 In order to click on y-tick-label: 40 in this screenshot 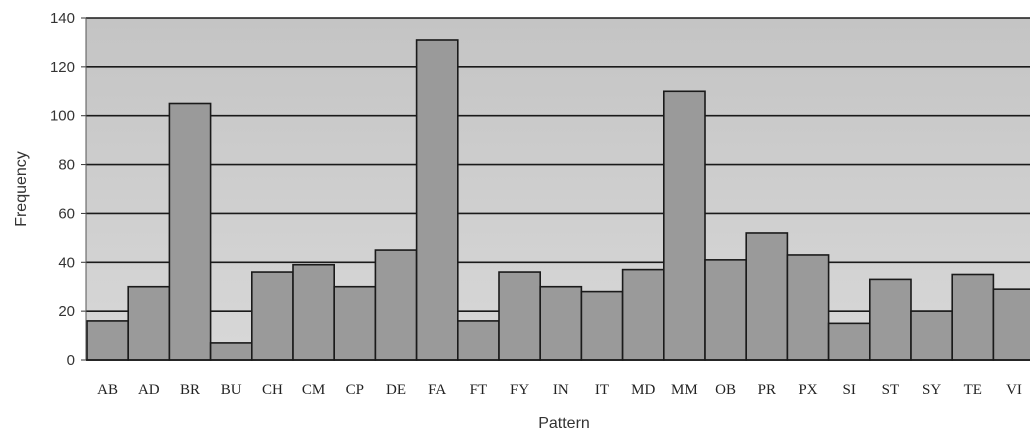, I will do `click(66, 262)`.